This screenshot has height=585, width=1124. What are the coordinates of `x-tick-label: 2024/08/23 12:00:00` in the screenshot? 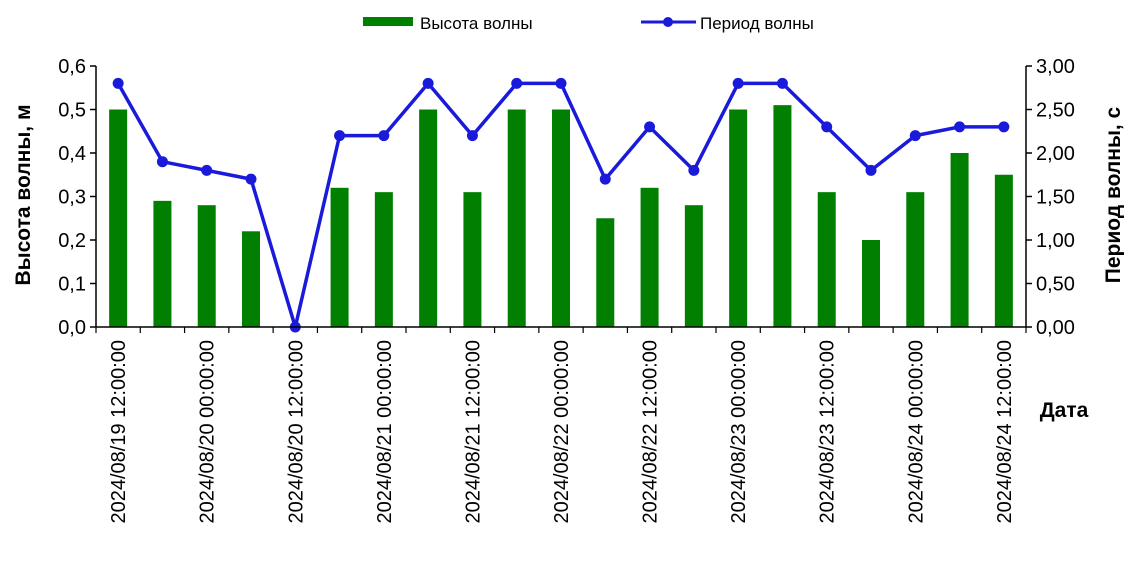 It's located at (828, 432).